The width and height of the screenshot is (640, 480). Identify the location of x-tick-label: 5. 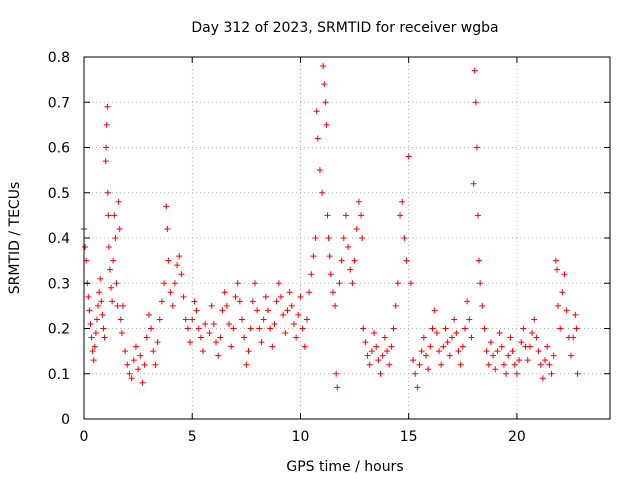
(192, 437).